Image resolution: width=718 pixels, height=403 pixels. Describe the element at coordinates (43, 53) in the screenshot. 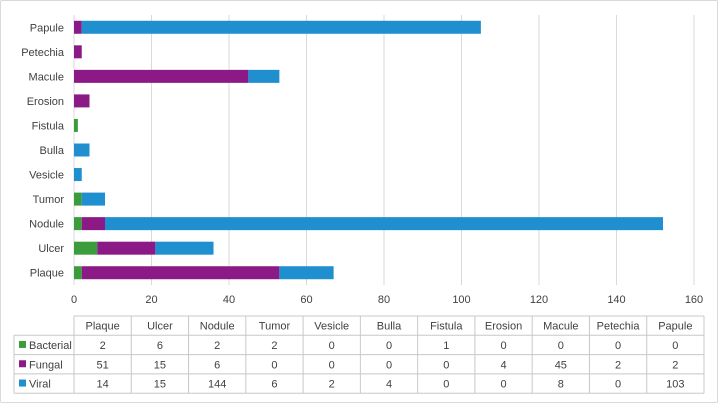

I see `category-label-petechia: Petechia` at that location.